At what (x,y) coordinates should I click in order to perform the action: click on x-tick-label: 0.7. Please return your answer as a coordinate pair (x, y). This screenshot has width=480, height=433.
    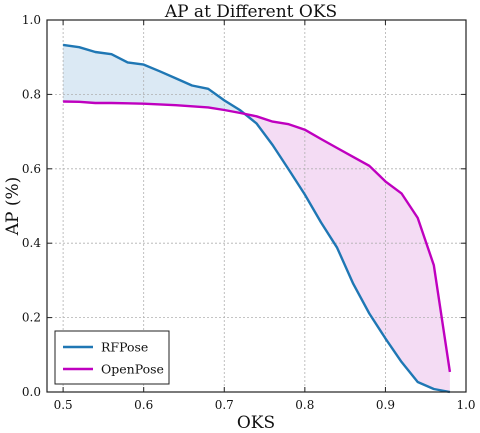
    Looking at the image, I should click on (224, 405).